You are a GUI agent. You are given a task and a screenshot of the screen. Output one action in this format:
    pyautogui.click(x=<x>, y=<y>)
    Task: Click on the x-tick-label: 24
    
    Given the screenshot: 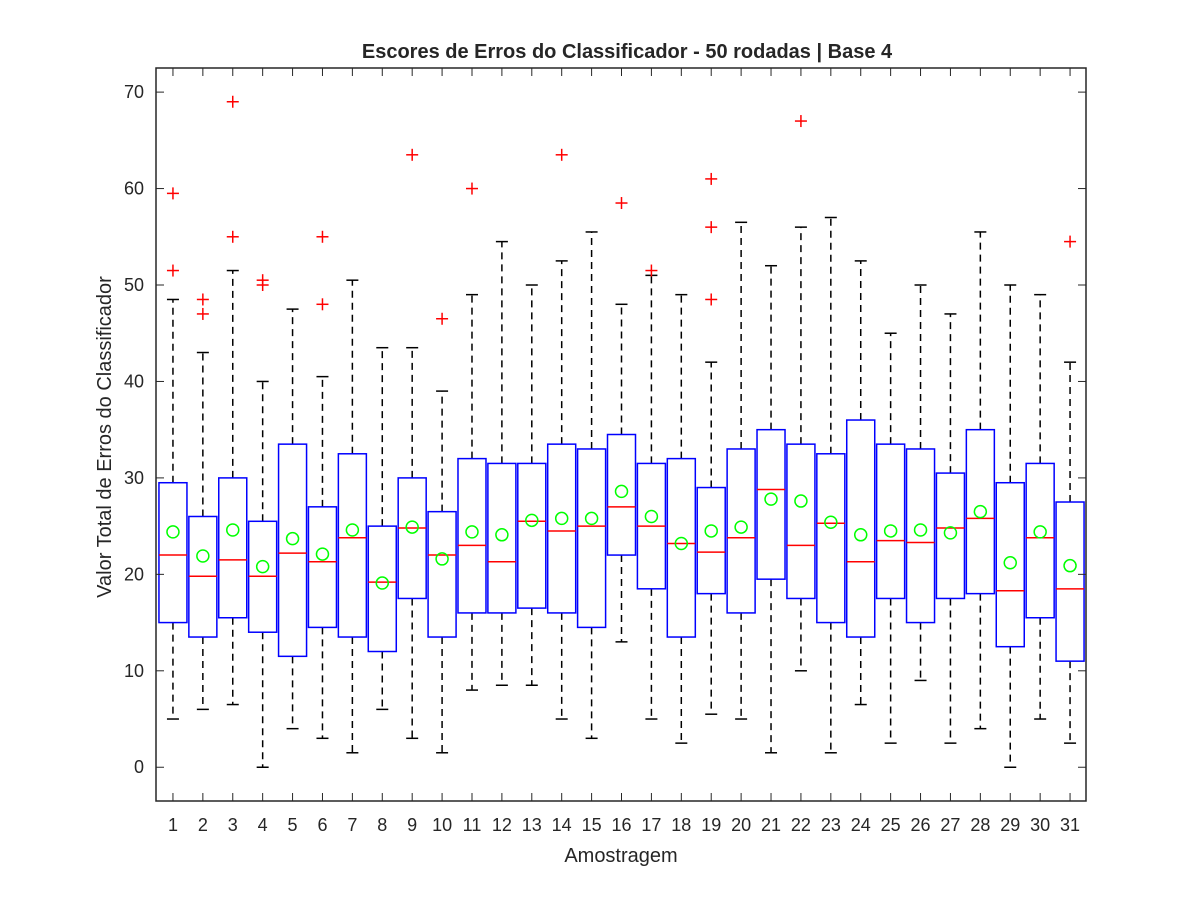 What is the action you would take?
    pyautogui.click(x=861, y=825)
    